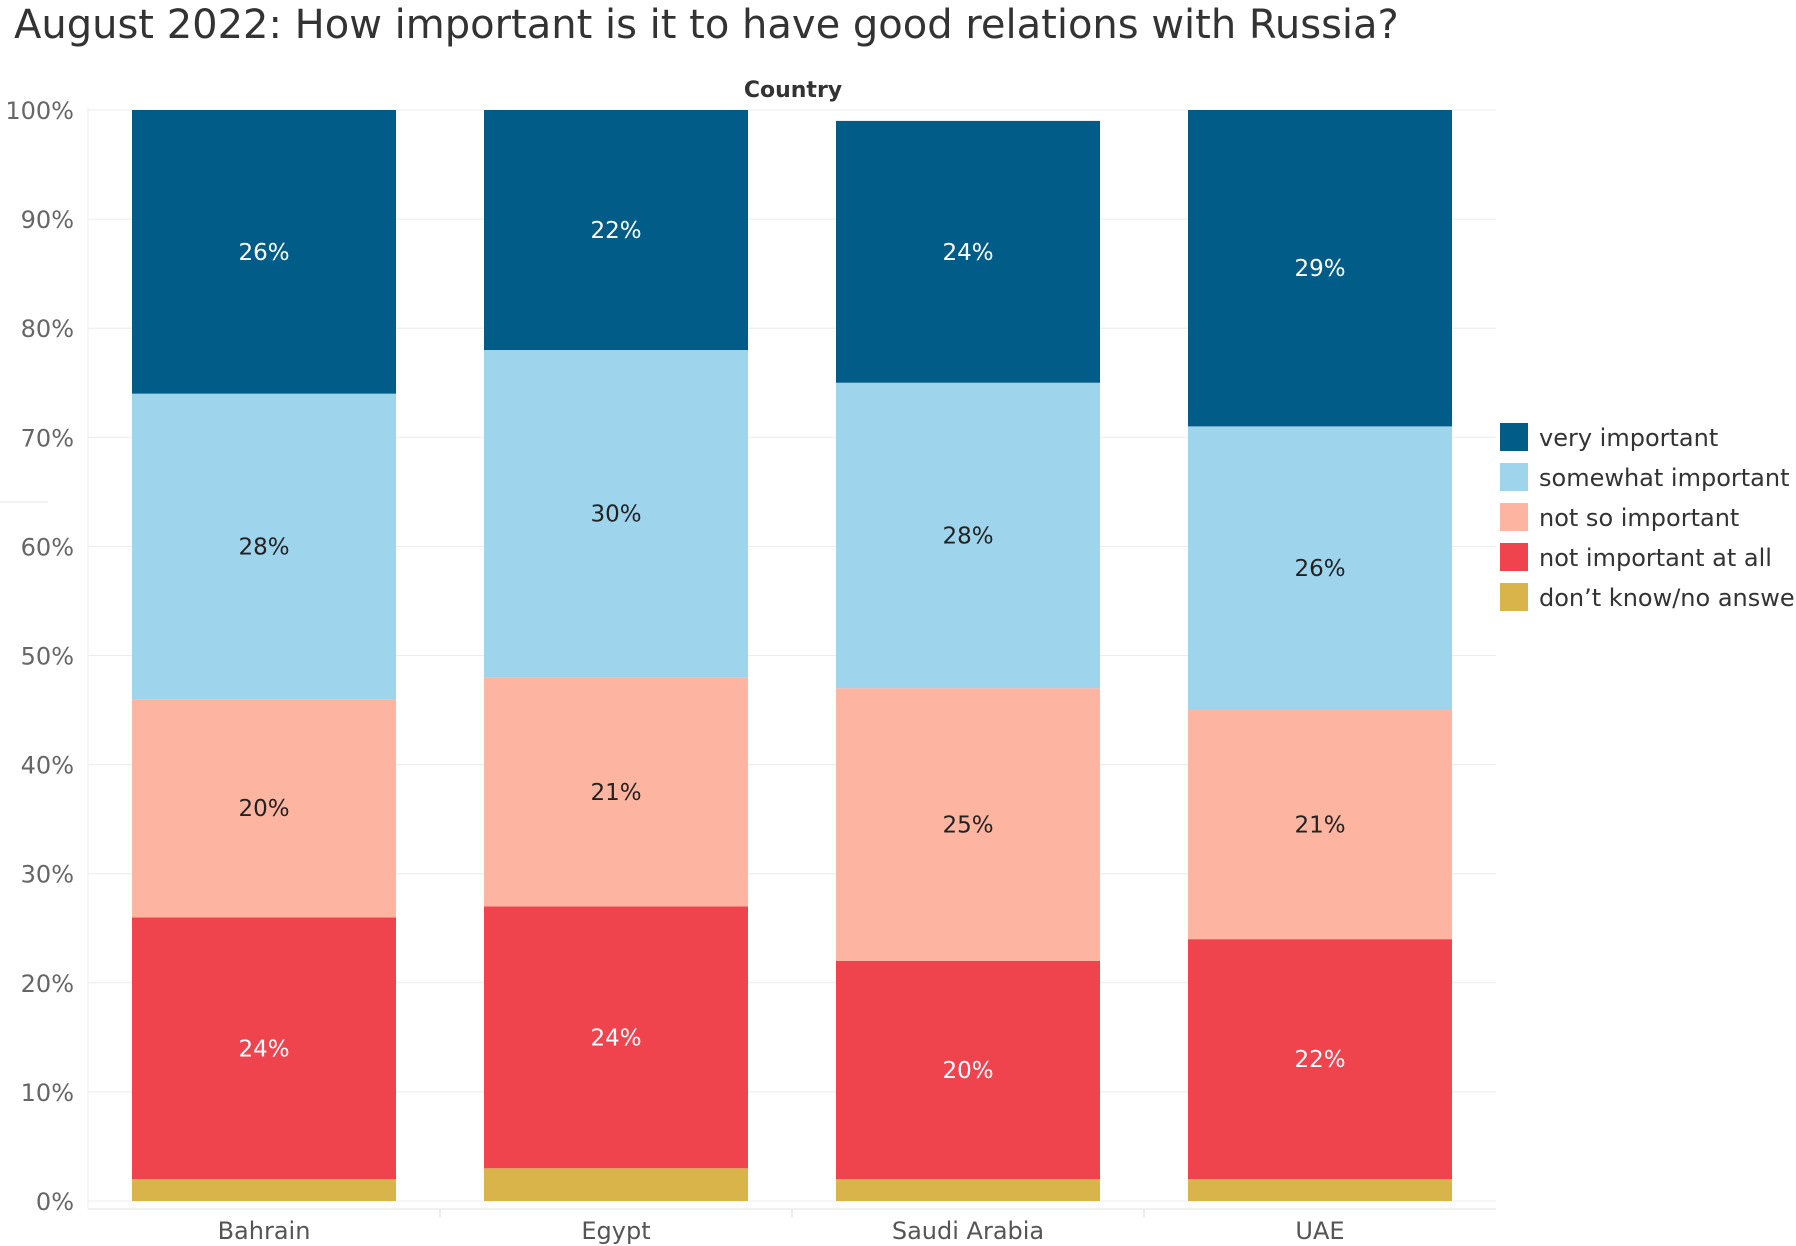  I want to click on y-tick-label: 20%, so click(47, 984).